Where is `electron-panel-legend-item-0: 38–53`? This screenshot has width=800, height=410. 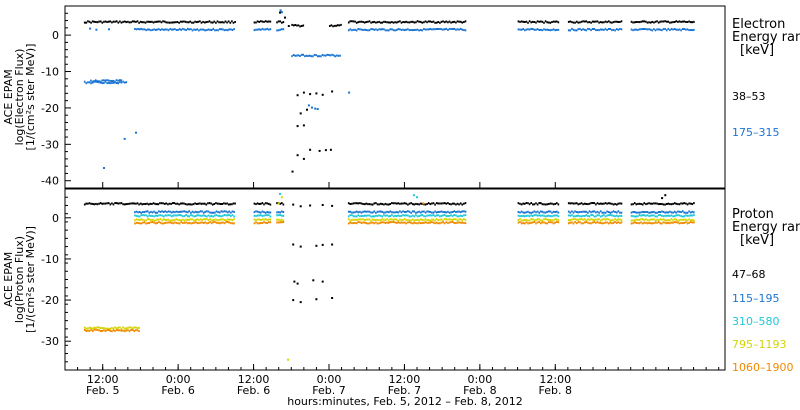
electron-panel-legend-item-0: 38–53 is located at coordinates (749, 96).